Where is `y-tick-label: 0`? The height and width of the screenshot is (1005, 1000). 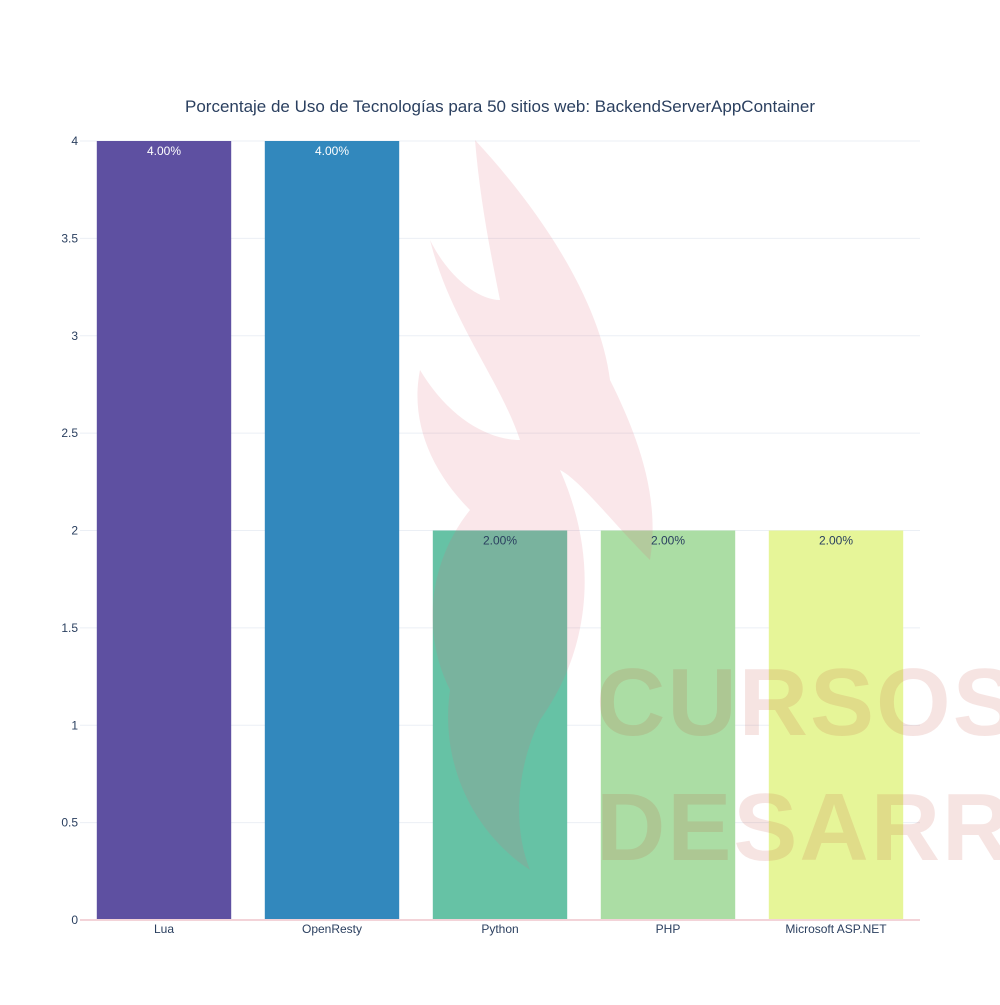 y-tick-label: 0 is located at coordinates (74, 920).